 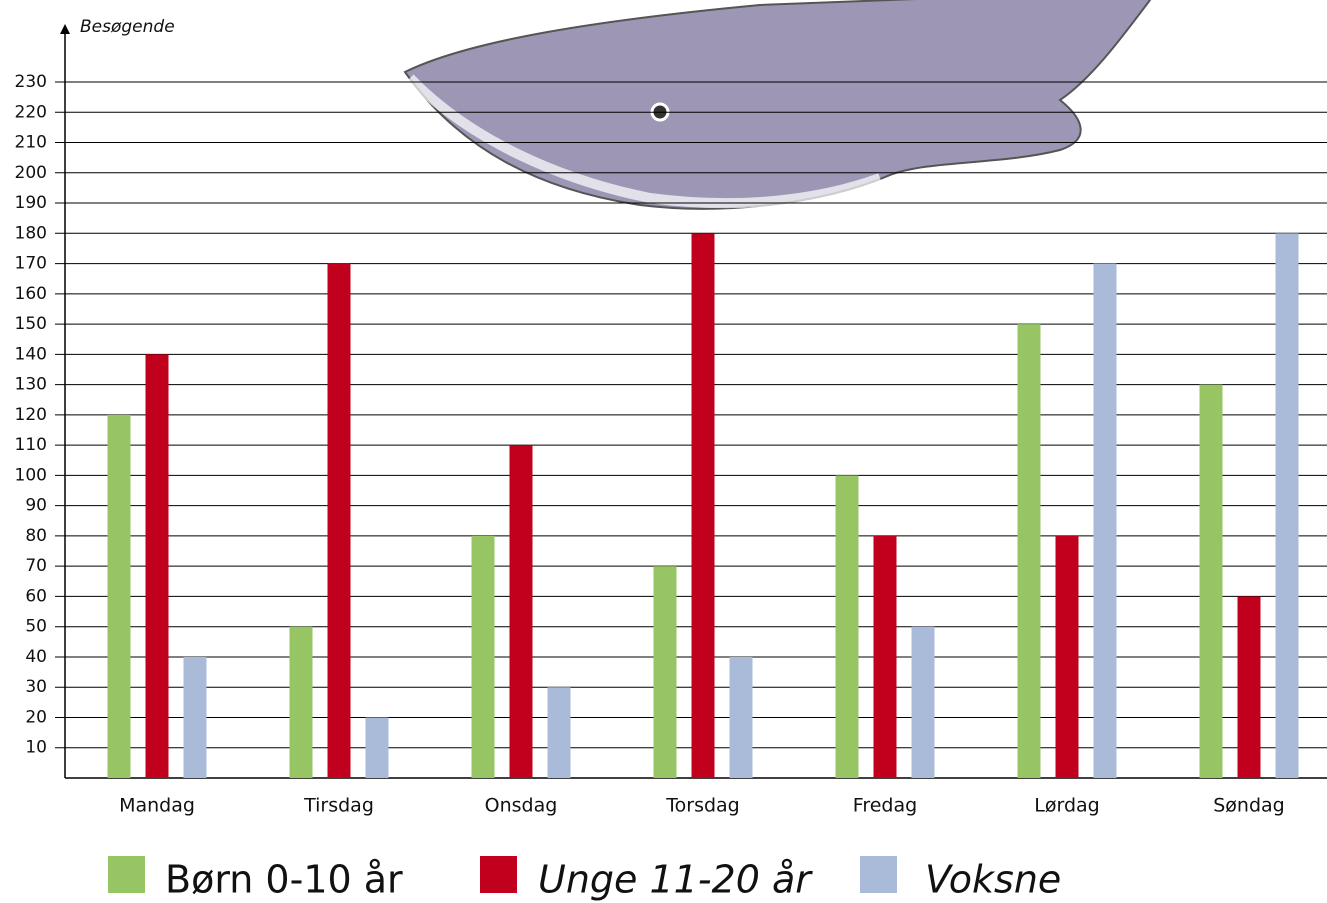 What do you see at coordinates (157, 806) in the screenshot?
I see `x-tick-label: Mandag` at bounding box center [157, 806].